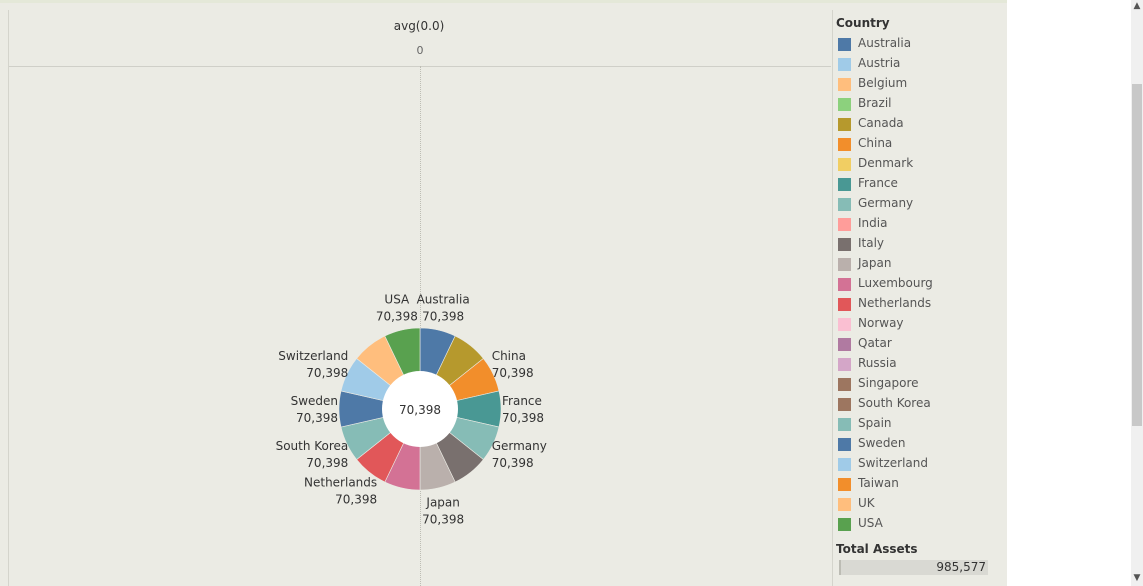 The height and width of the screenshot is (586, 1143). What do you see at coordinates (913, 424) in the screenshot?
I see `legend-item: Spain` at bounding box center [913, 424].